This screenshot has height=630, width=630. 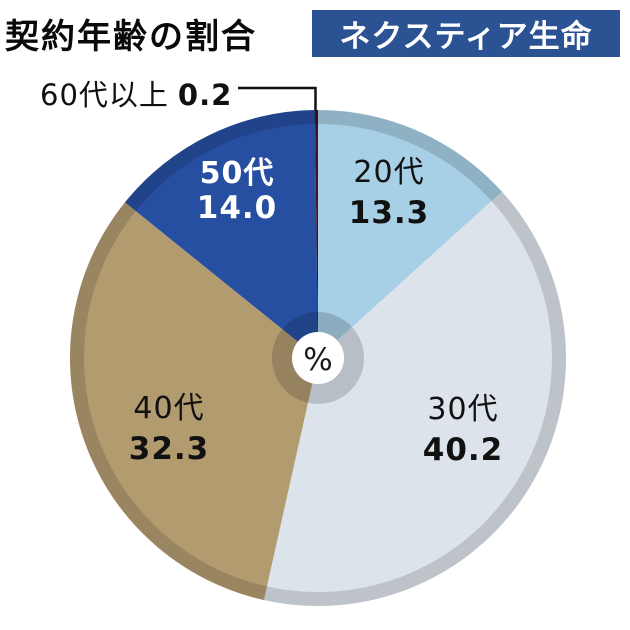 What do you see at coordinates (169, 429) in the screenshot?
I see `label-40s: 40代 32.3` at bounding box center [169, 429].